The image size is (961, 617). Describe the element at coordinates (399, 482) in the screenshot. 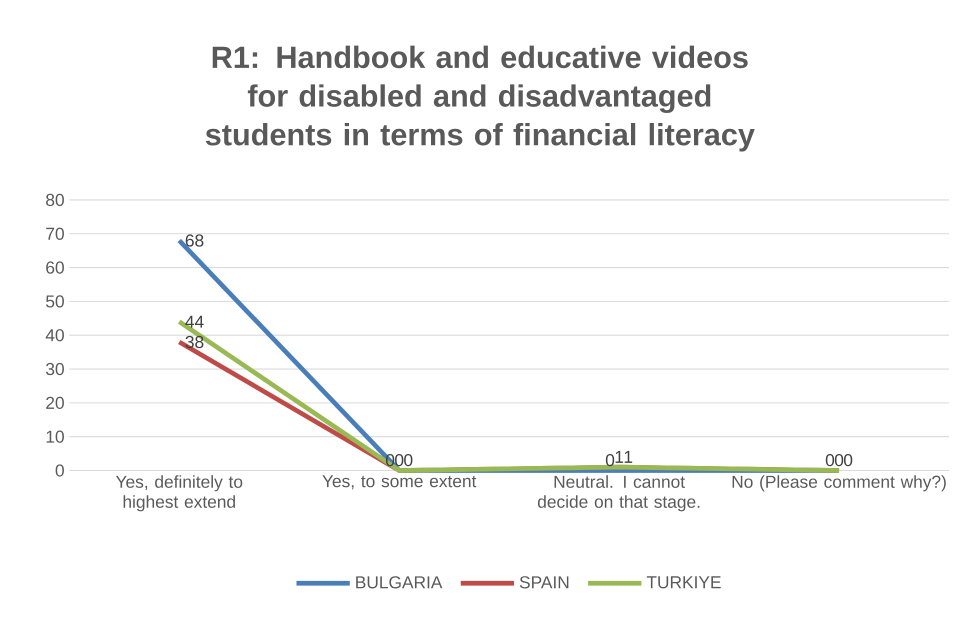

I see `x-tick-label: Yes, to some extent` at that location.